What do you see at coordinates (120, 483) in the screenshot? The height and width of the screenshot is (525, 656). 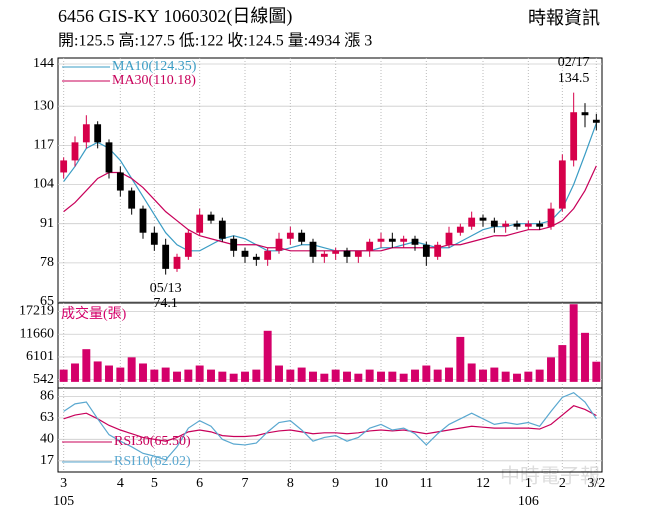 I see `x-tick-label: 4` at bounding box center [120, 483].